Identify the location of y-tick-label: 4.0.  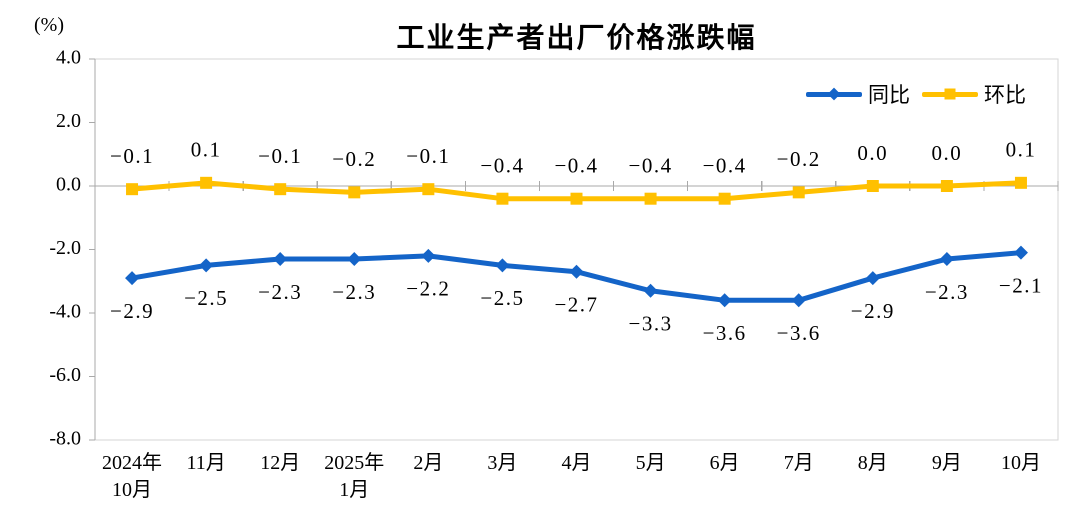
(68, 58).